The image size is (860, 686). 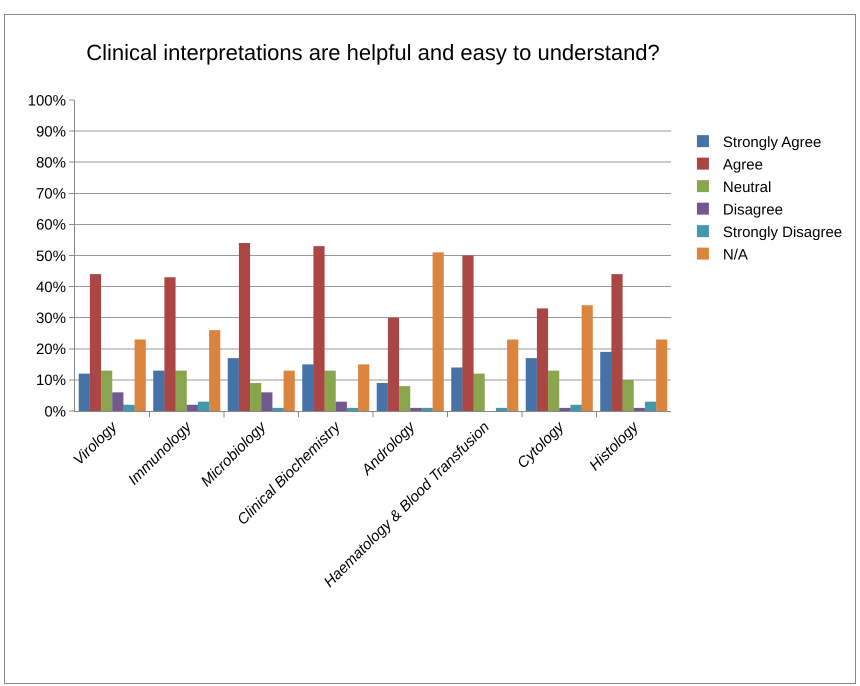 What do you see at coordinates (47, 101) in the screenshot?
I see `y-tick-label: 100%` at bounding box center [47, 101].